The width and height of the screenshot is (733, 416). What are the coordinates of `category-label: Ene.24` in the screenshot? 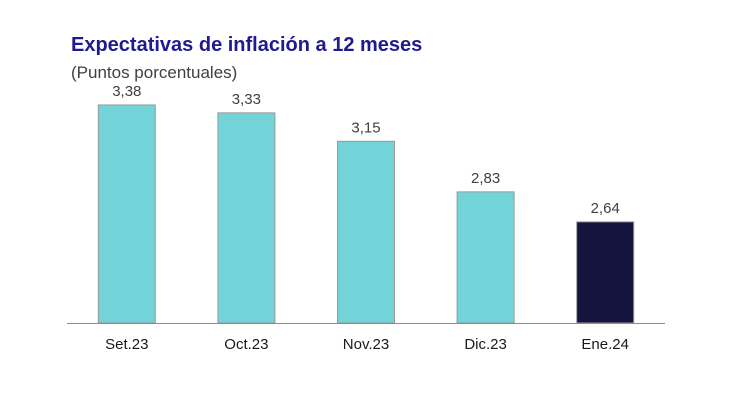 It's located at (605, 344).